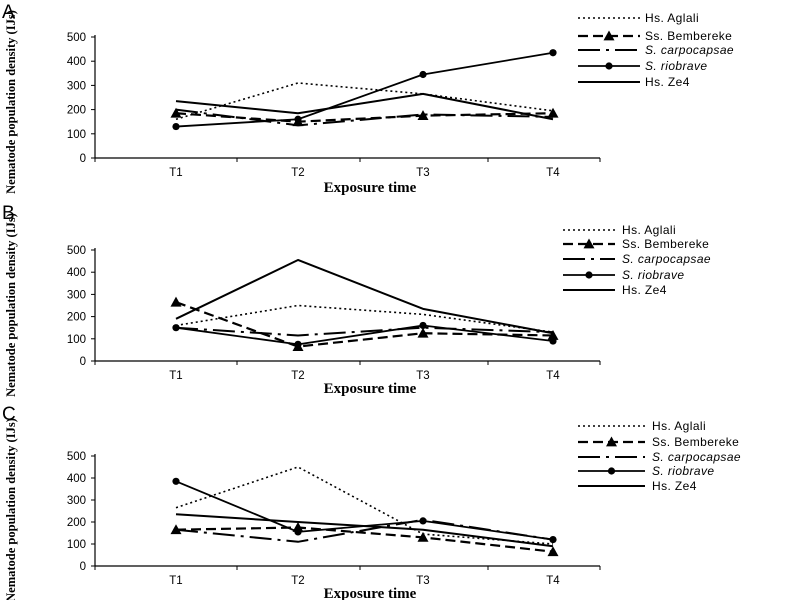 This screenshot has height=600, width=800. Describe the element at coordinates (8, 12) in the screenshot. I see `panel-letter: A` at that location.